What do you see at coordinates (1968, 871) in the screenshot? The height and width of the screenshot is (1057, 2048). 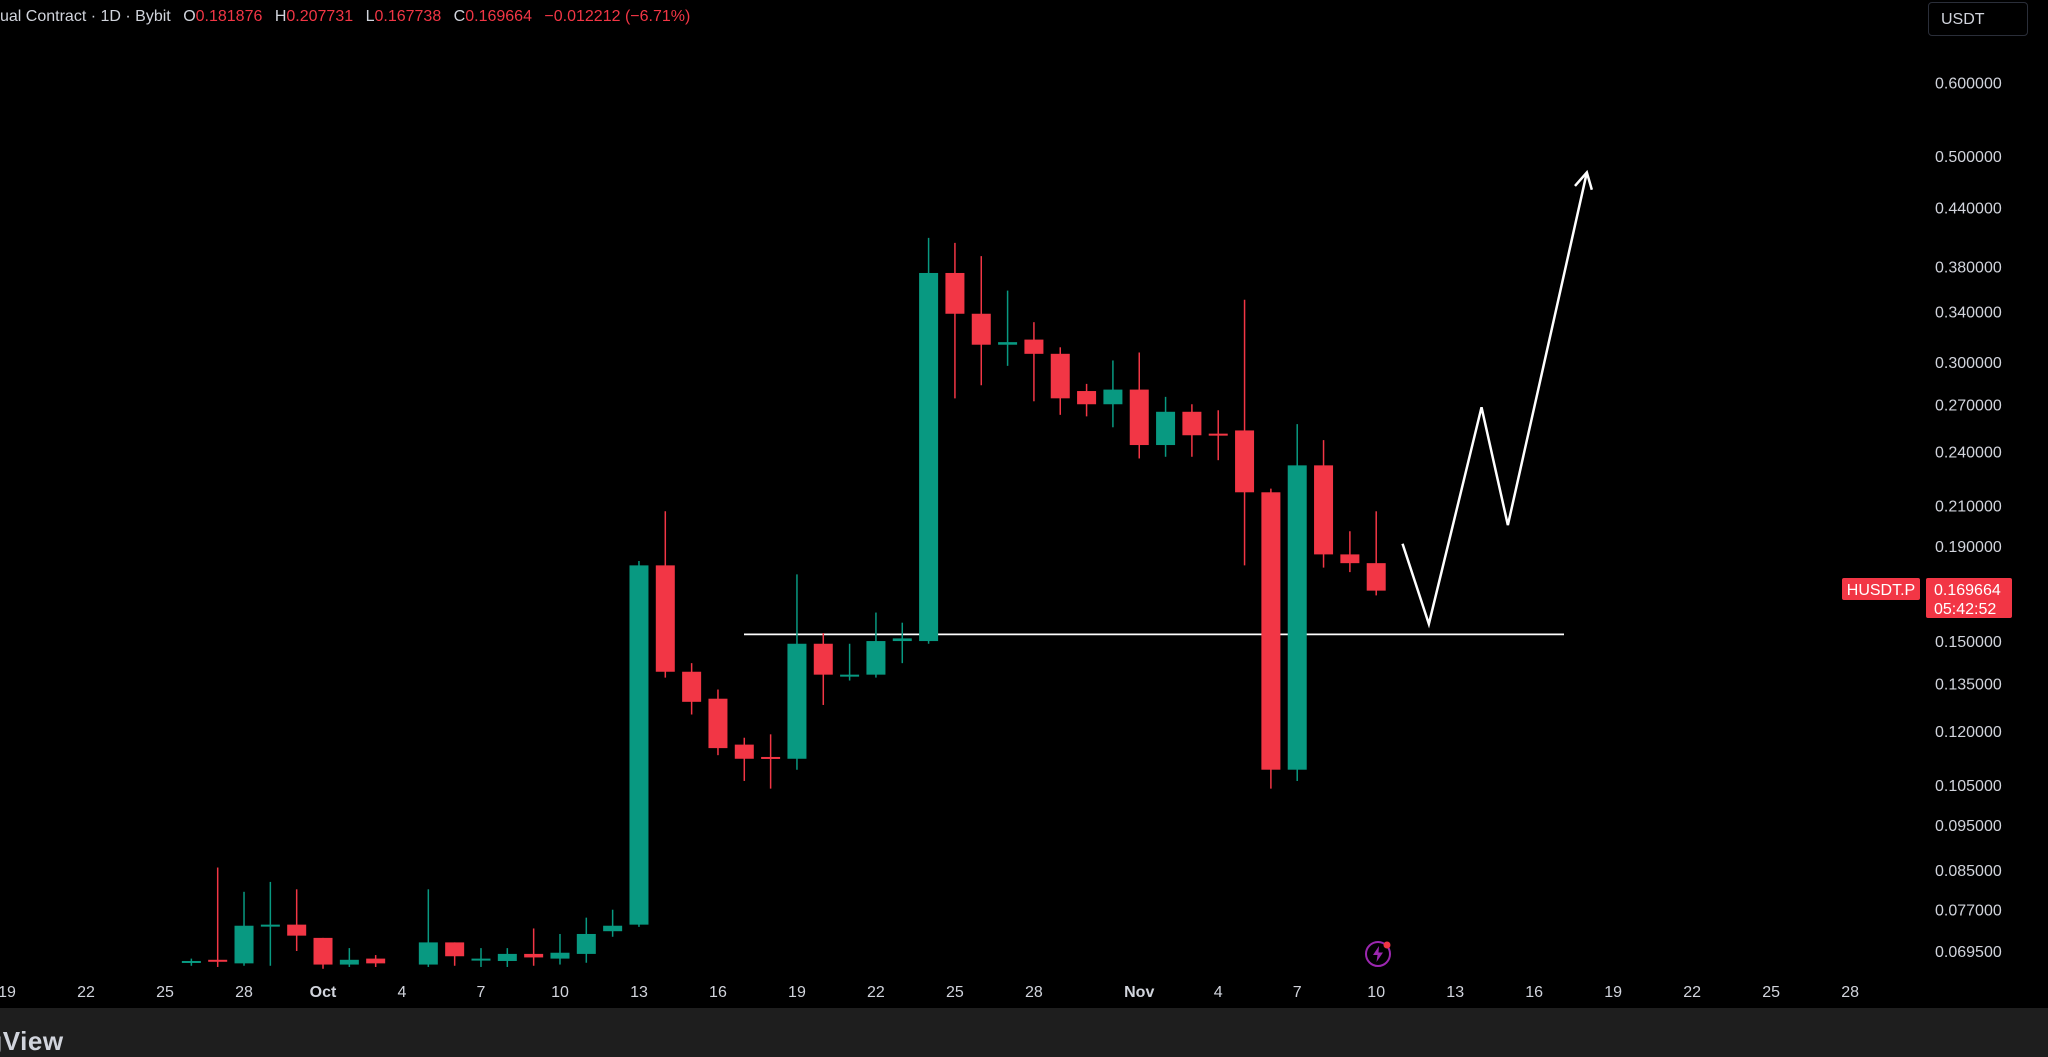 I see `price-tick-label: 0.085000` at bounding box center [1968, 871].